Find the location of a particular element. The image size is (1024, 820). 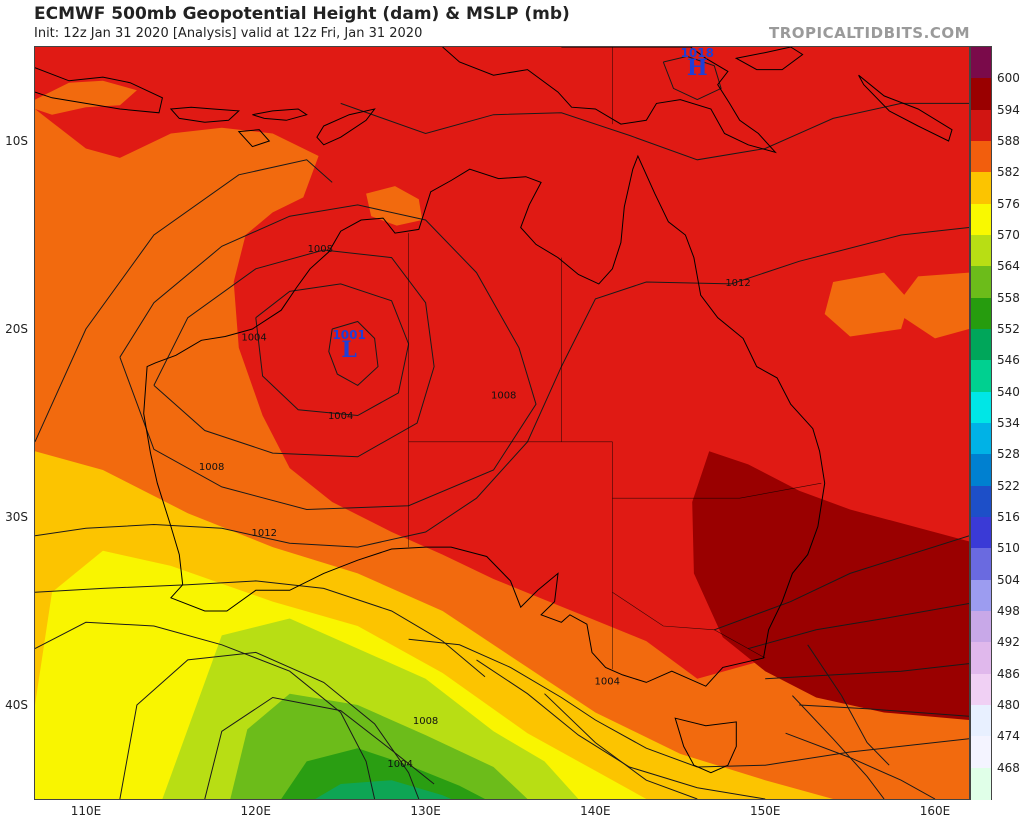

longitude-tick-label: 110E is located at coordinates (86, 811).